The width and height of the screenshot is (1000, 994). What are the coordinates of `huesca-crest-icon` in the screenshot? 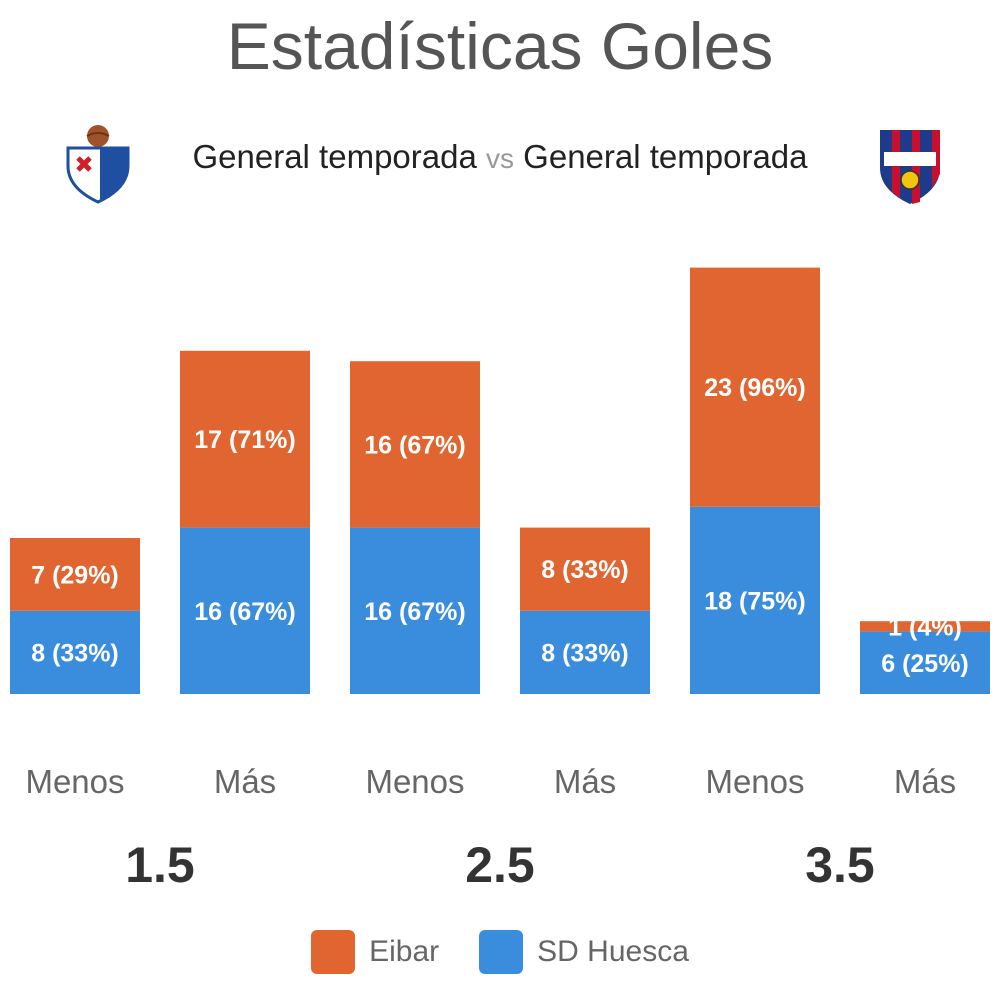 It's located at (910, 164).